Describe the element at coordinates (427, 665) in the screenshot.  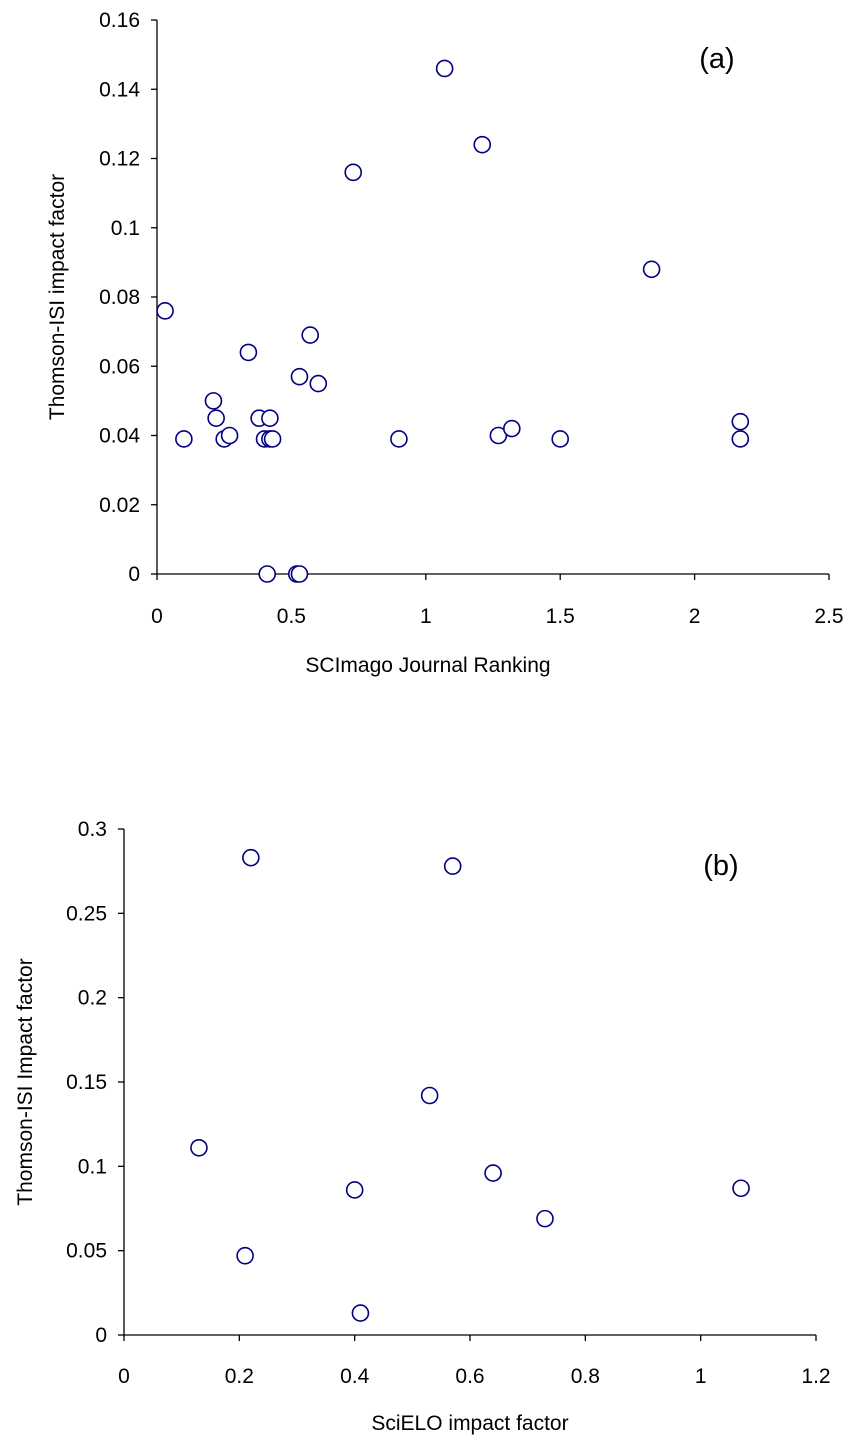
I see `x-axis-title: SCImago Journal Ranking` at that location.